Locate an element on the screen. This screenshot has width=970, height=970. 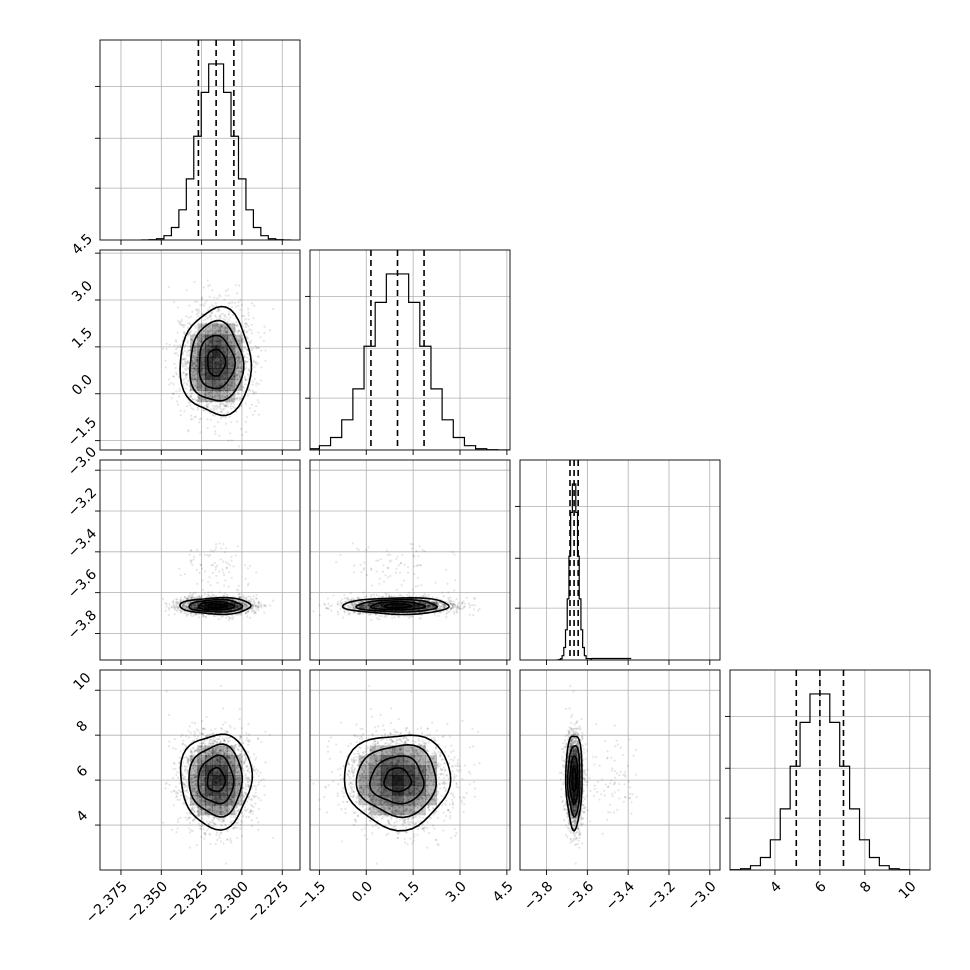
y-tick-label: 3.0 is located at coordinates (82, 291).